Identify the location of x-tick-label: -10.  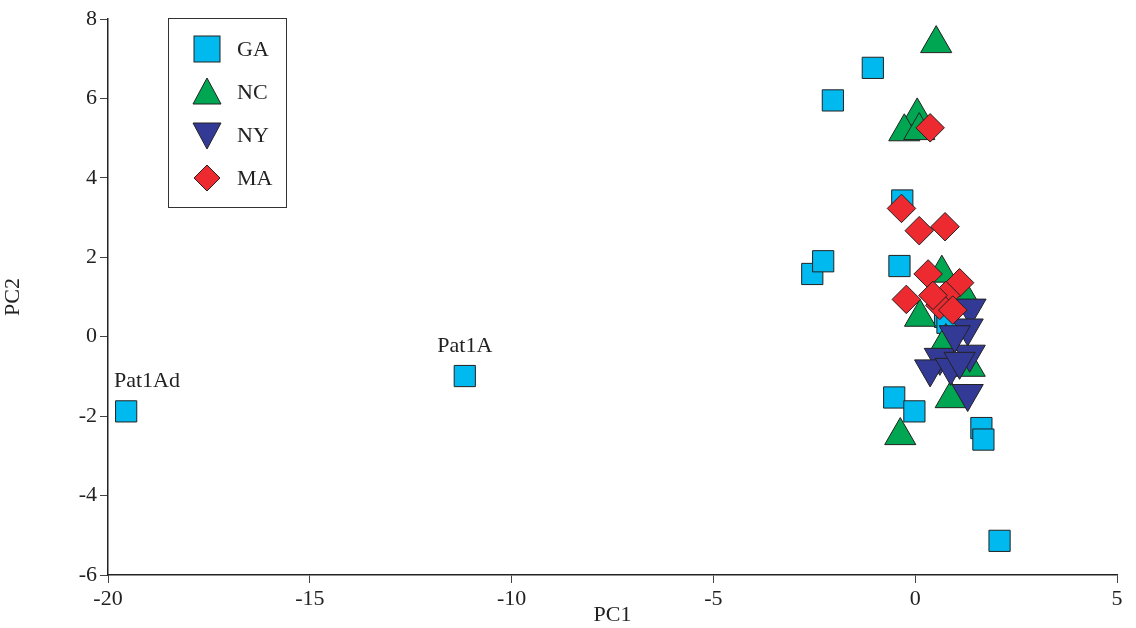
(511, 597).